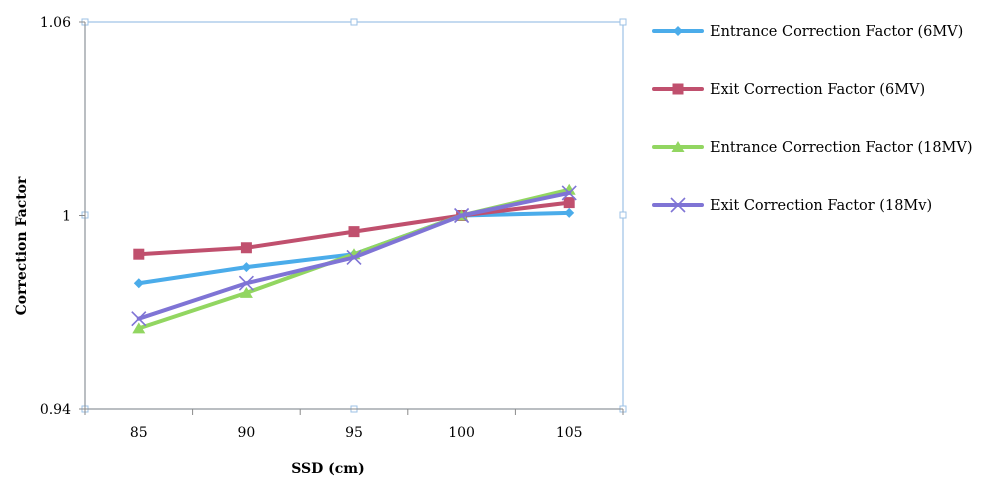 This screenshot has width=1000, height=489. What do you see at coordinates (821, 206) in the screenshot?
I see `legend-label: Exit Correction Factor (18Mv)` at bounding box center [821, 206].